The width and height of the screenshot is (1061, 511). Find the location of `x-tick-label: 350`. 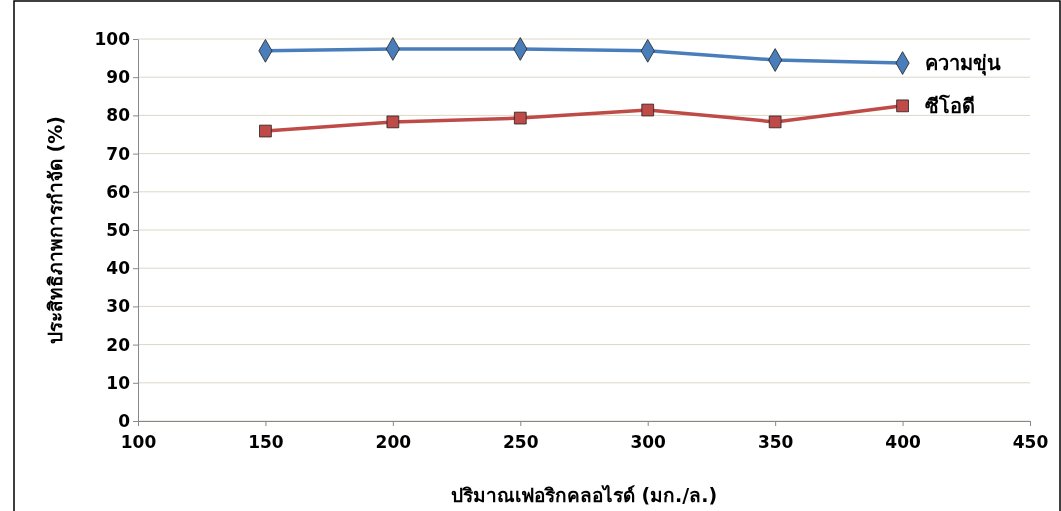

x-tick-label: 350 is located at coordinates (775, 441).